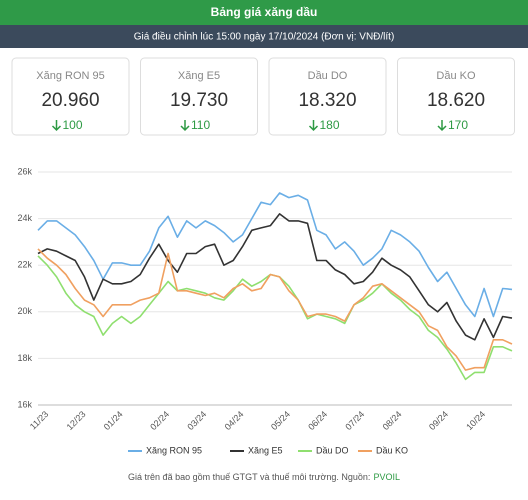 The height and width of the screenshot is (500, 528). Describe the element at coordinates (24, 218) in the screenshot. I see `y-tick-label: 24k` at that location.